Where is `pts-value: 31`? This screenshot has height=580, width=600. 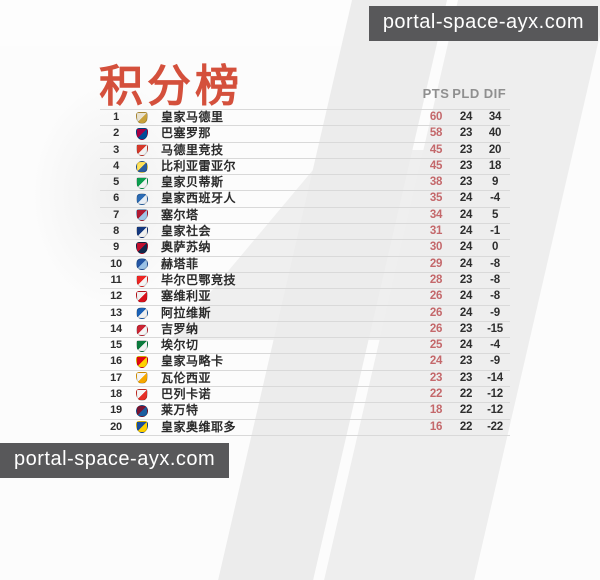 pts-value: 31 is located at coordinates (436, 231).